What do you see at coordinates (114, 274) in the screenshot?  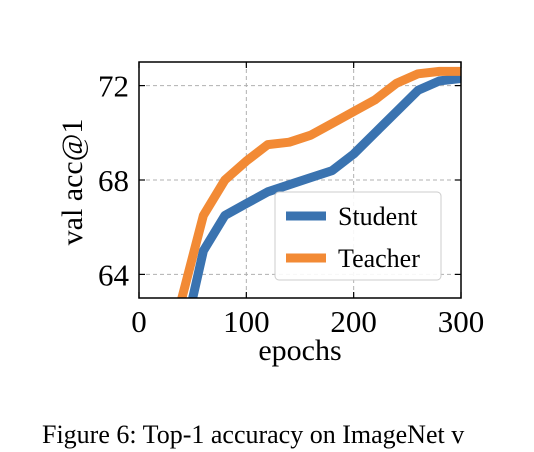 I see `y-tick-label: 64` at bounding box center [114, 274].